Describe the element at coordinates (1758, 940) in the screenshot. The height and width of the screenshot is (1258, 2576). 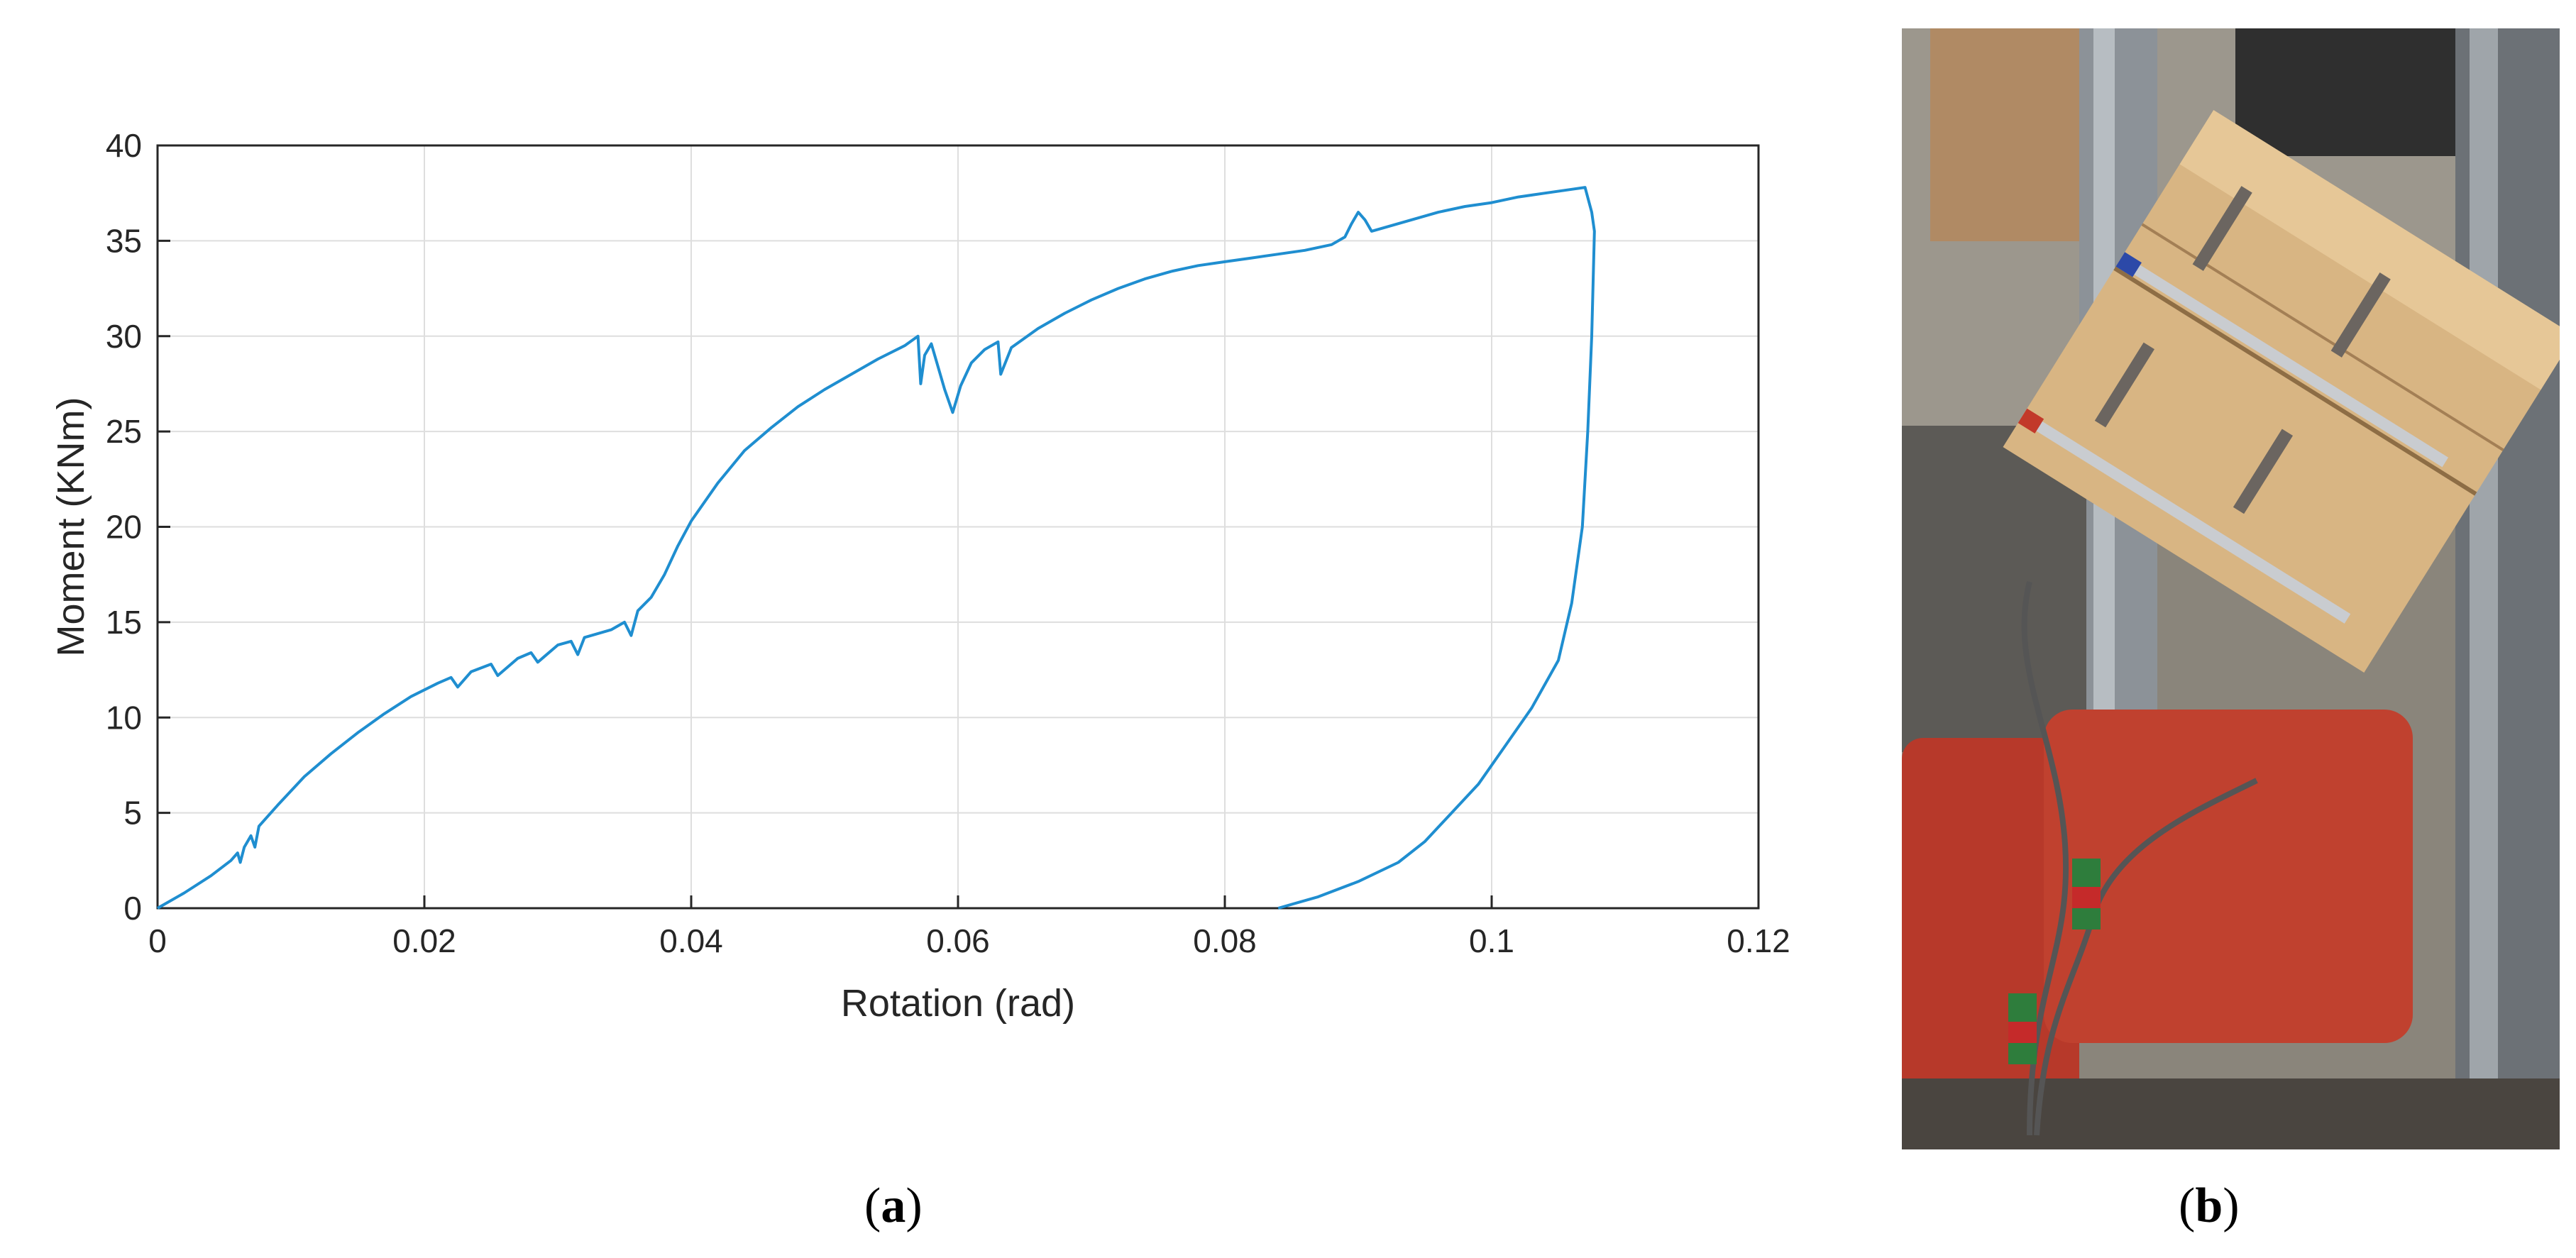
I see `x-tick-label: 0.12` at that location.